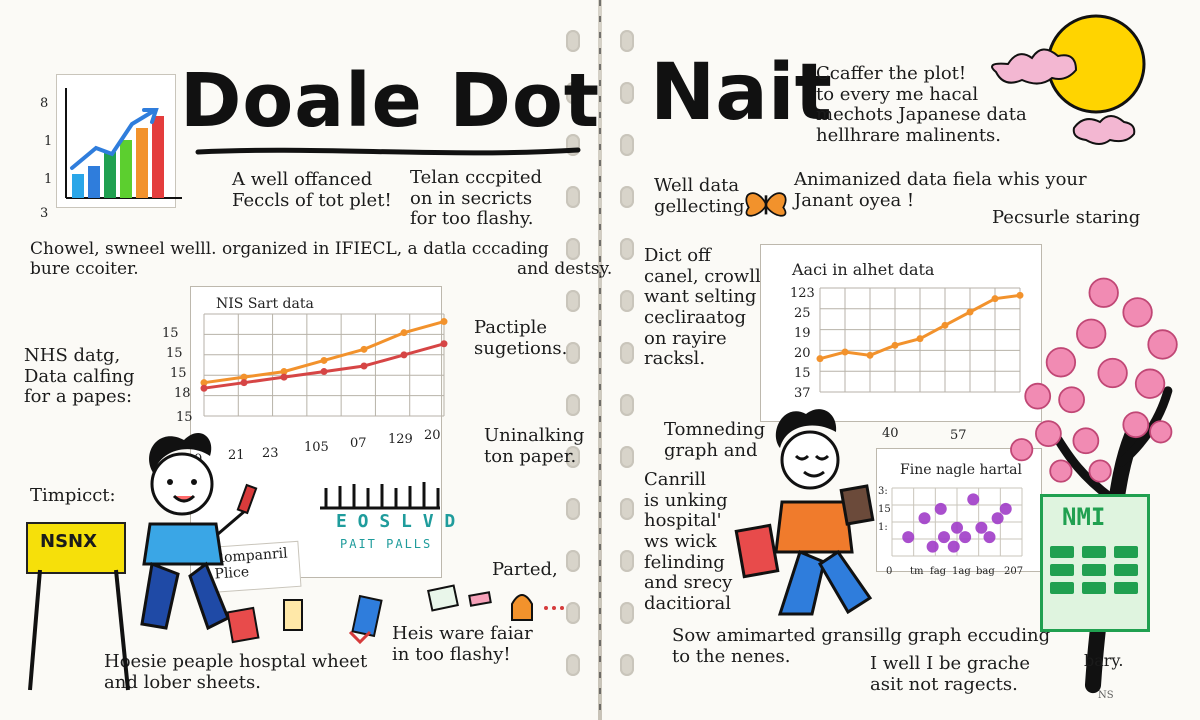 This screenshot has height=720, width=1200. Describe the element at coordinates (534, 446) in the screenshot. I see `note-6: Uninalking ton paper.` at that location.